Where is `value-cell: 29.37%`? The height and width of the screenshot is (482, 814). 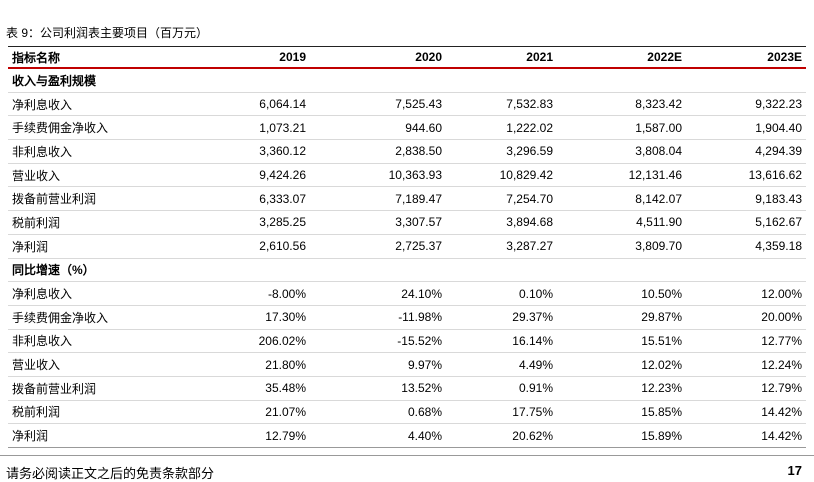 value-cell: 29.37% is located at coordinates (501, 317).